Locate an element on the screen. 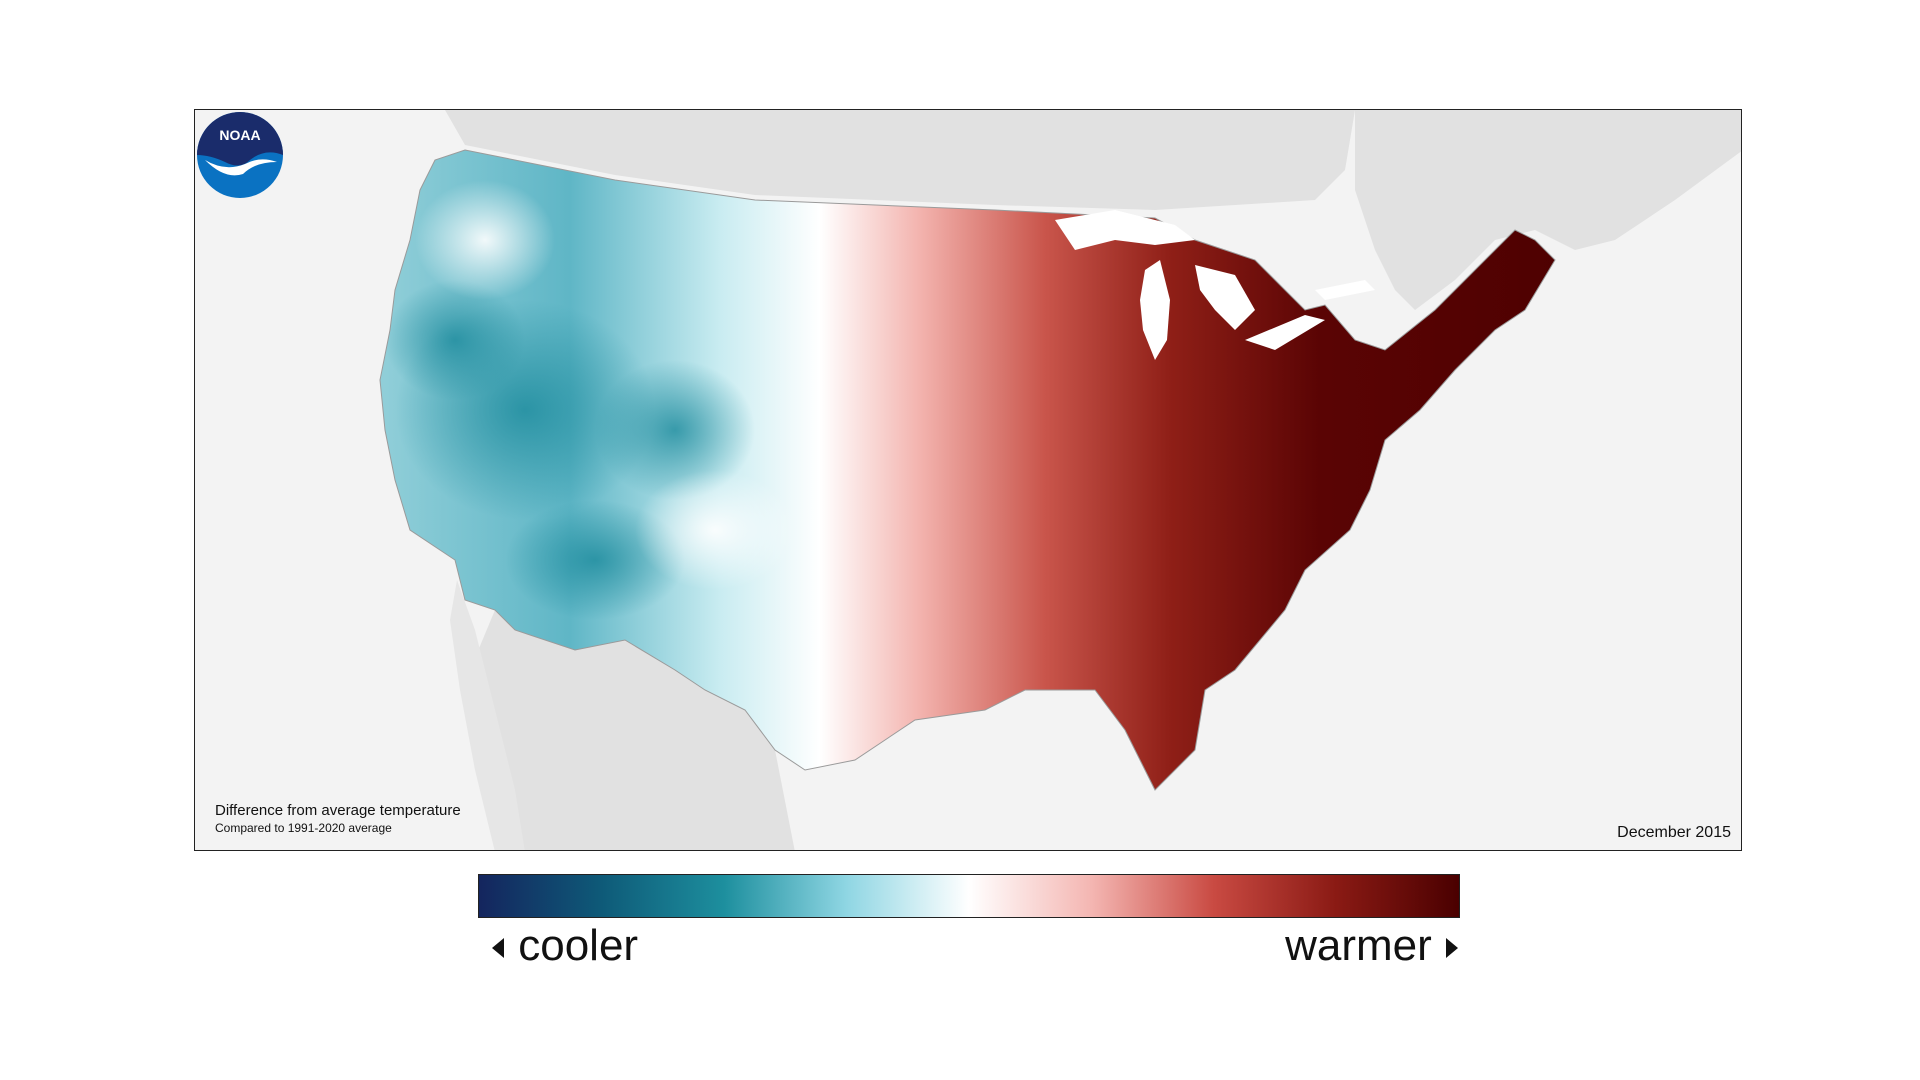  noaa-logo-icon: NOAA is located at coordinates (240, 155).